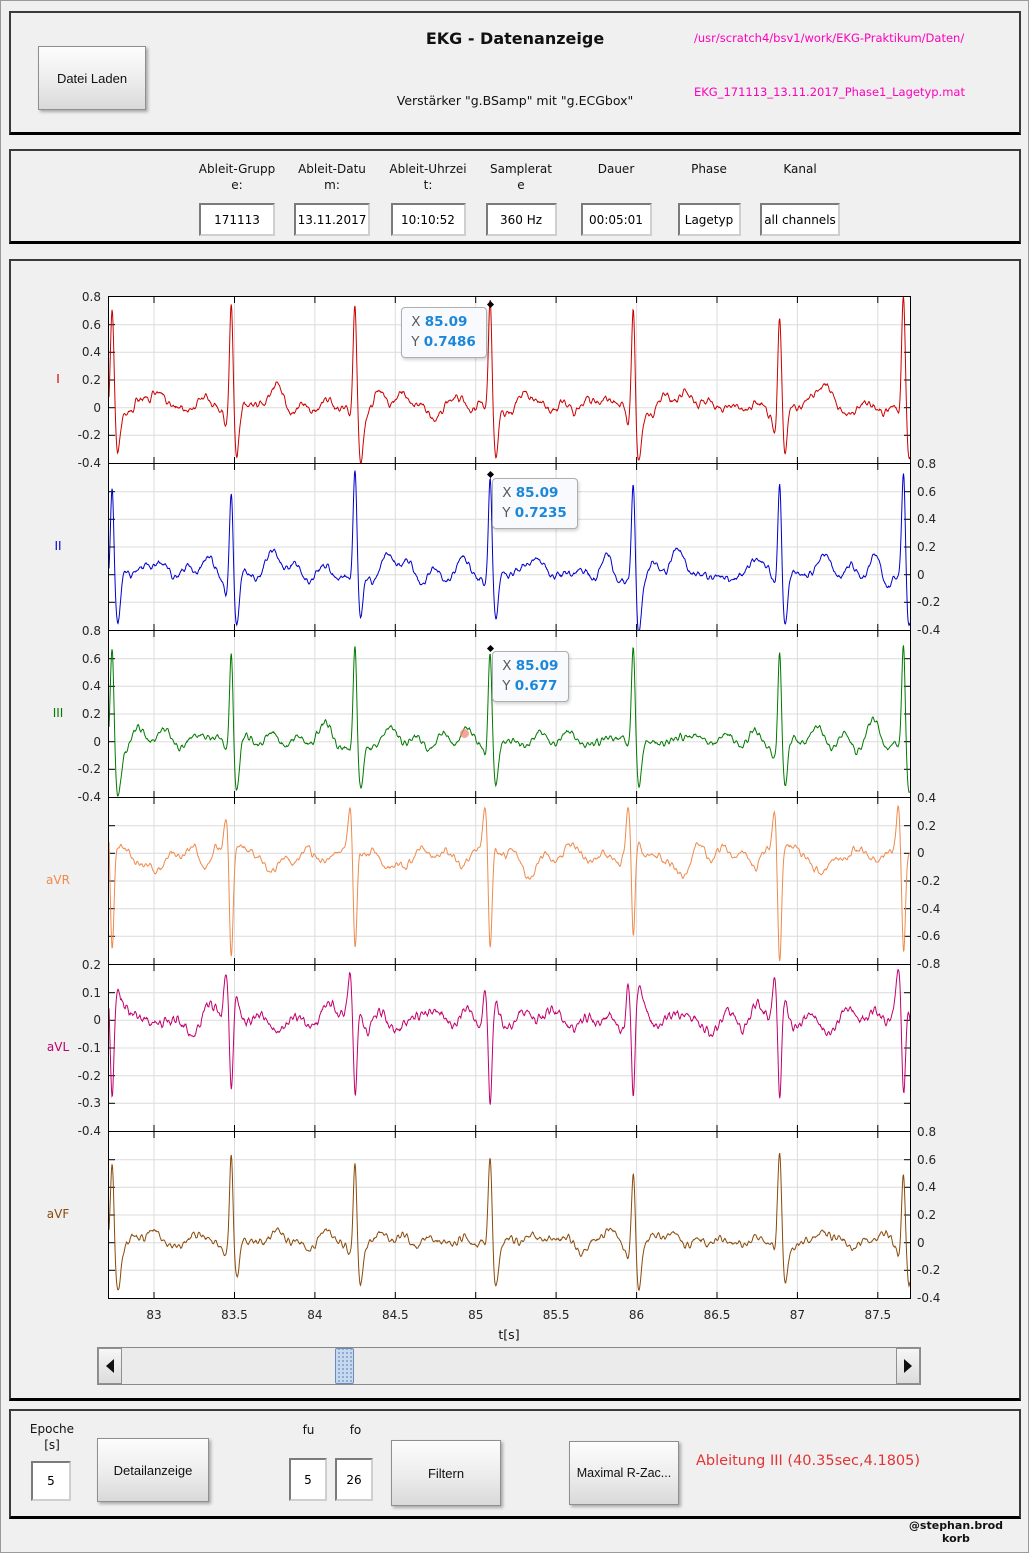 The height and width of the screenshot is (1553, 1029). What do you see at coordinates (58, 712) in the screenshot?
I see `channel-label-III: III` at bounding box center [58, 712].